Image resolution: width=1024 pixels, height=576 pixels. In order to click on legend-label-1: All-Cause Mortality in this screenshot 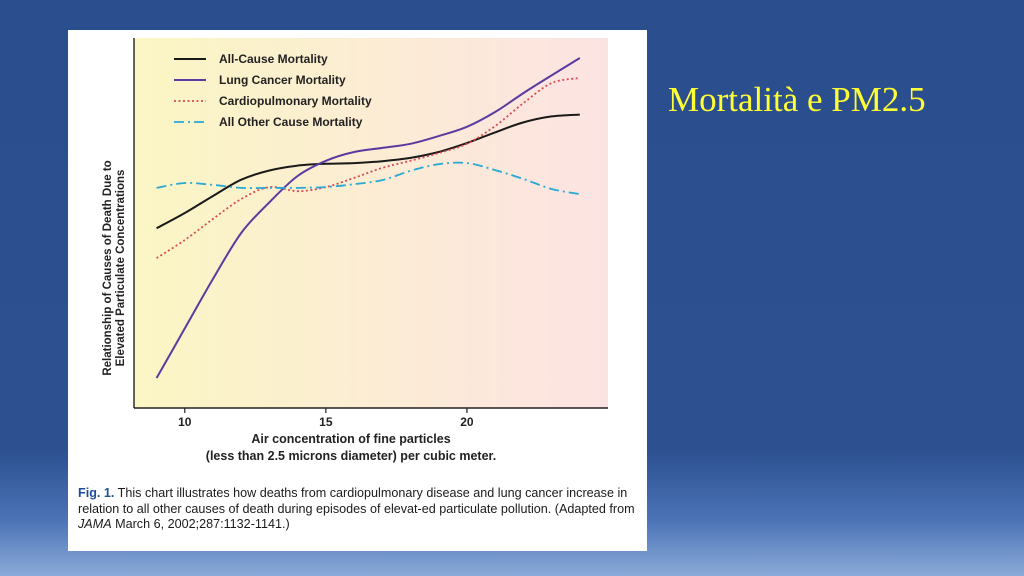, I will do `click(273, 59)`.